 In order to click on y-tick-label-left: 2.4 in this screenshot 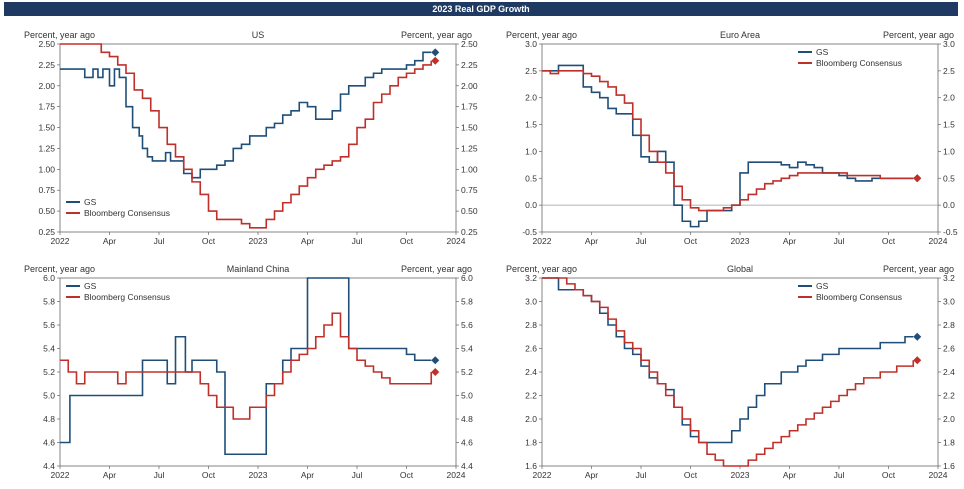, I will do `click(531, 372)`.